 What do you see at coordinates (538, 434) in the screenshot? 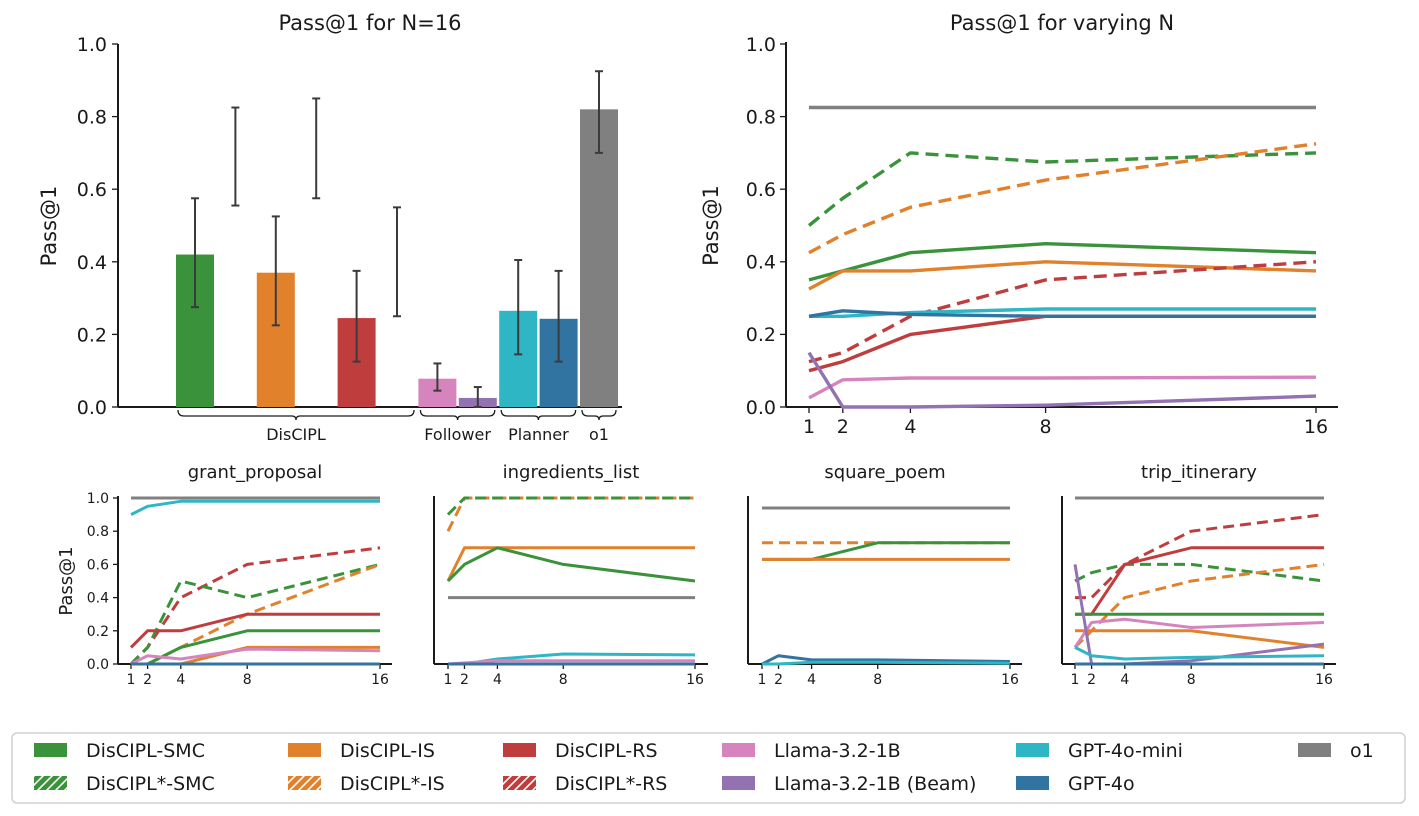
I see `group-label: Planner` at bounding box center [538, 434].